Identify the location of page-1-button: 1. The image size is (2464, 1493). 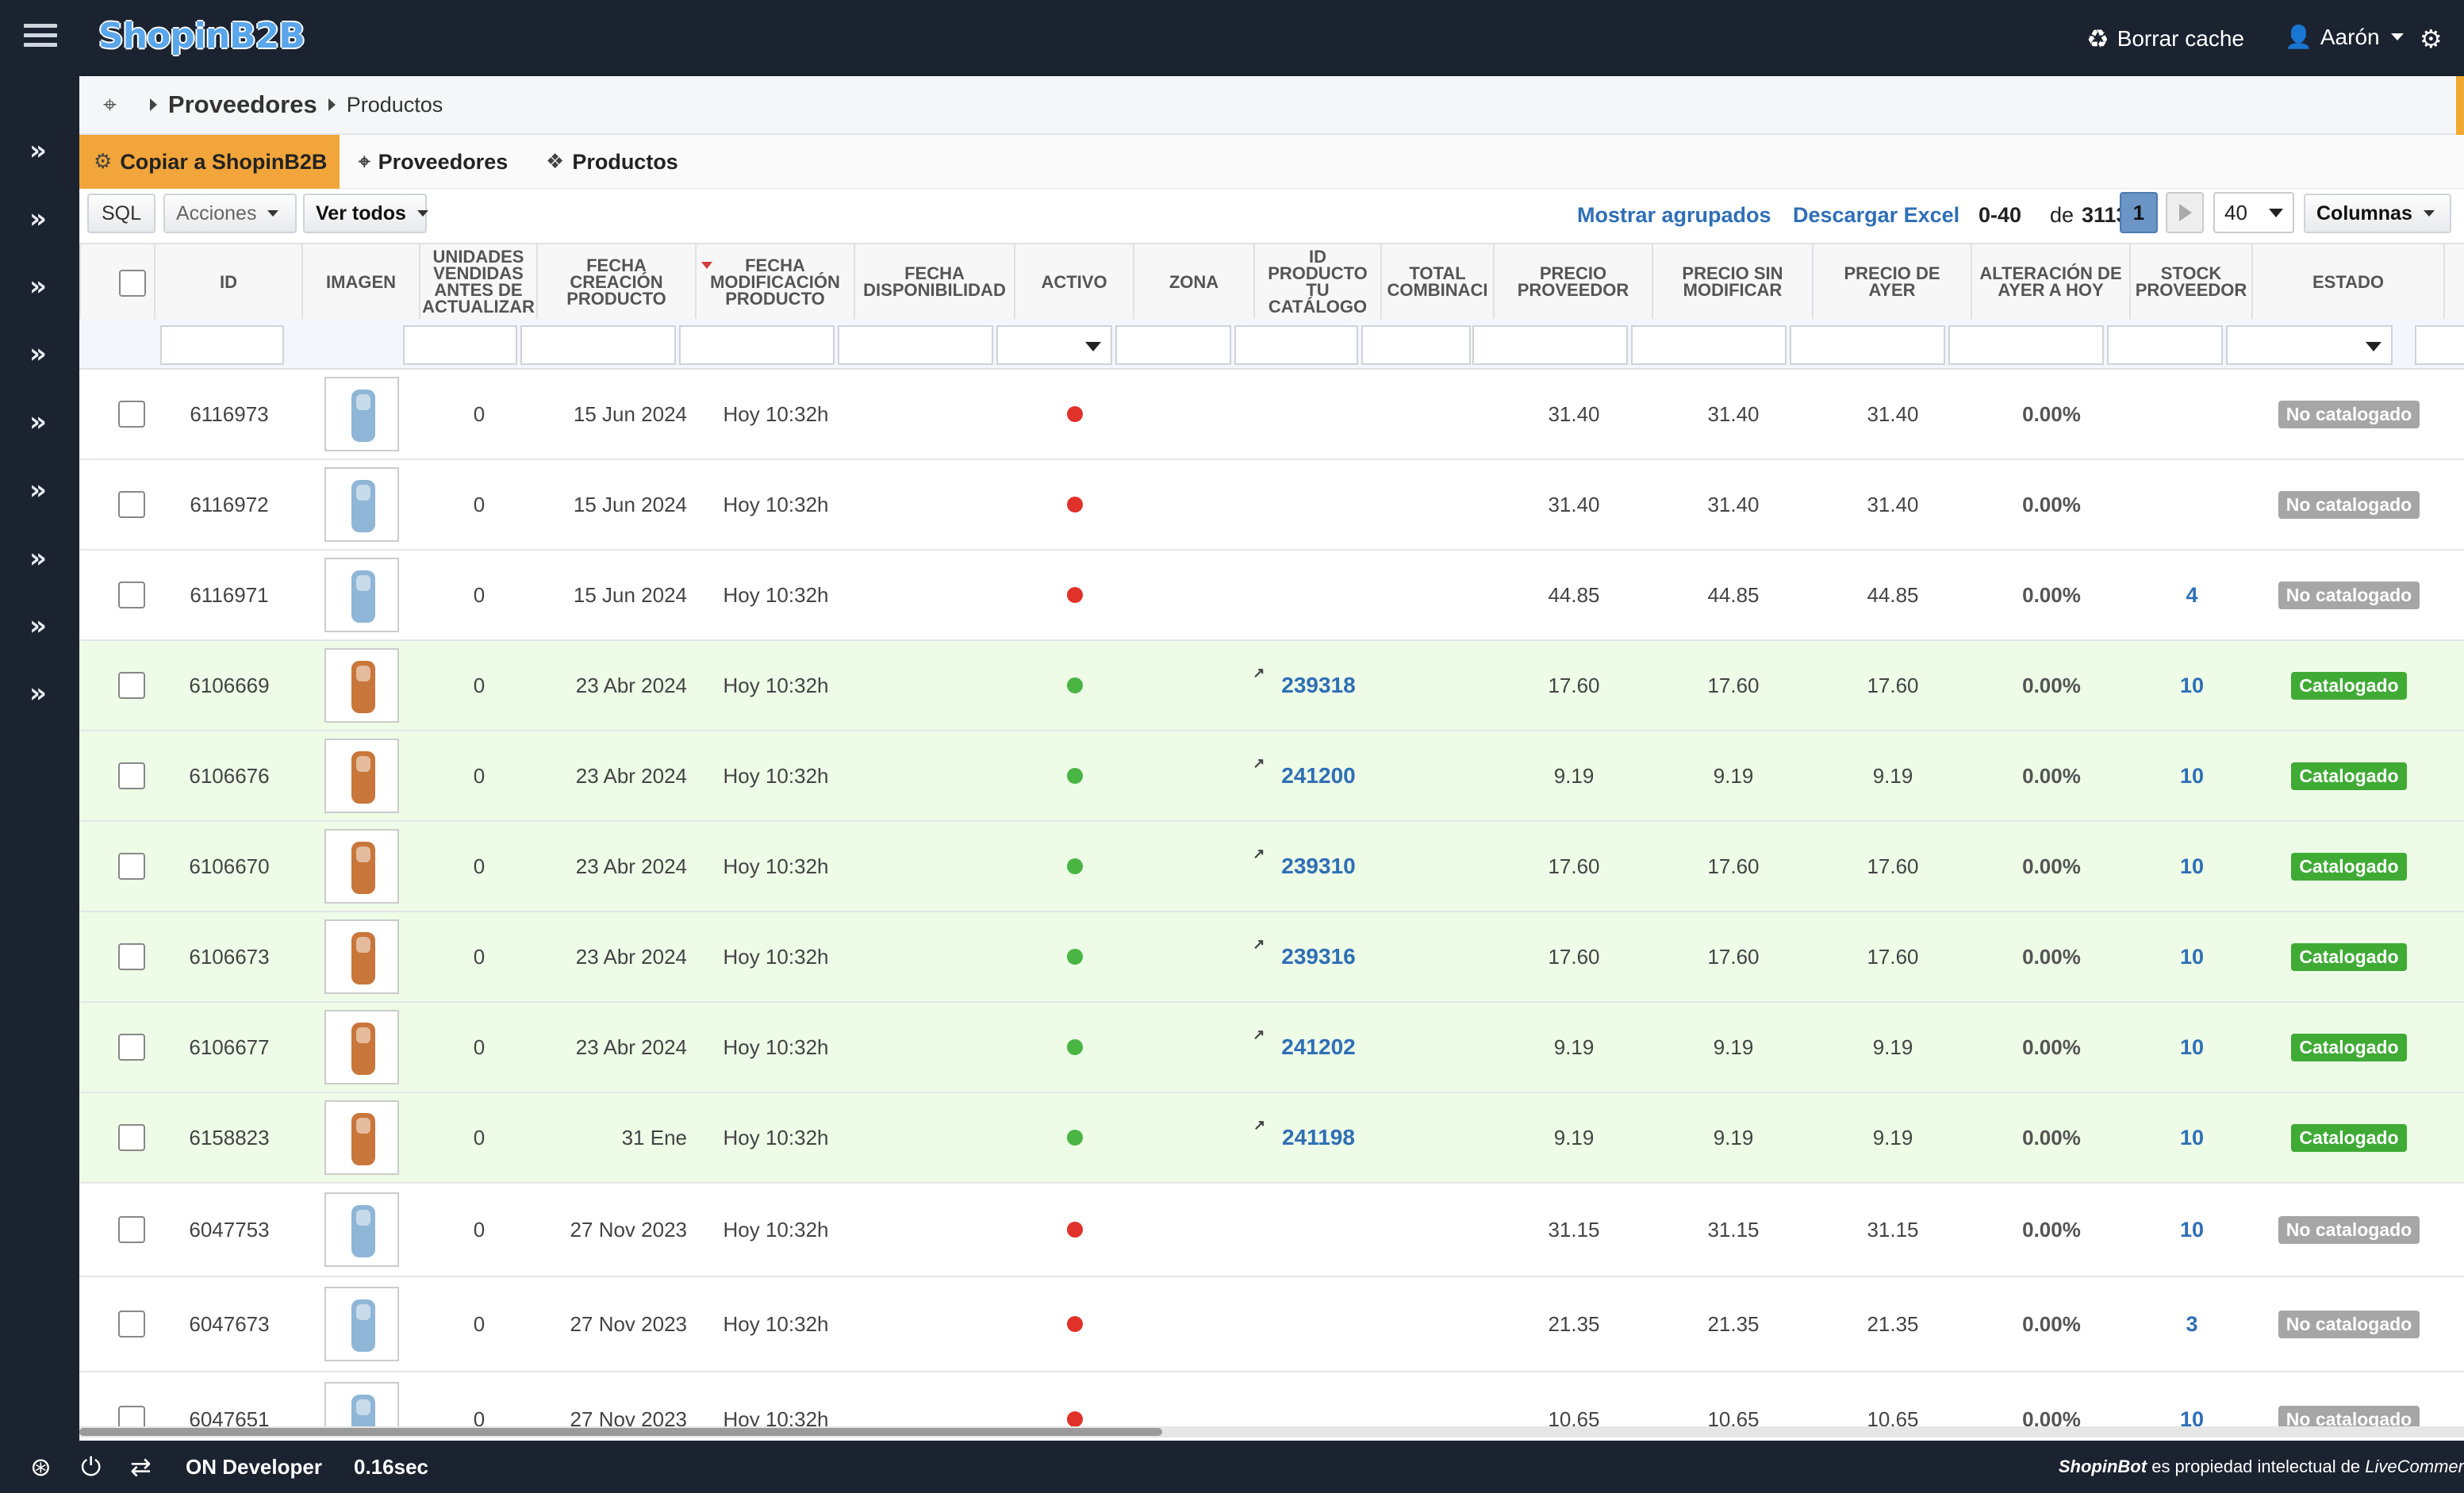
(2139, 212).